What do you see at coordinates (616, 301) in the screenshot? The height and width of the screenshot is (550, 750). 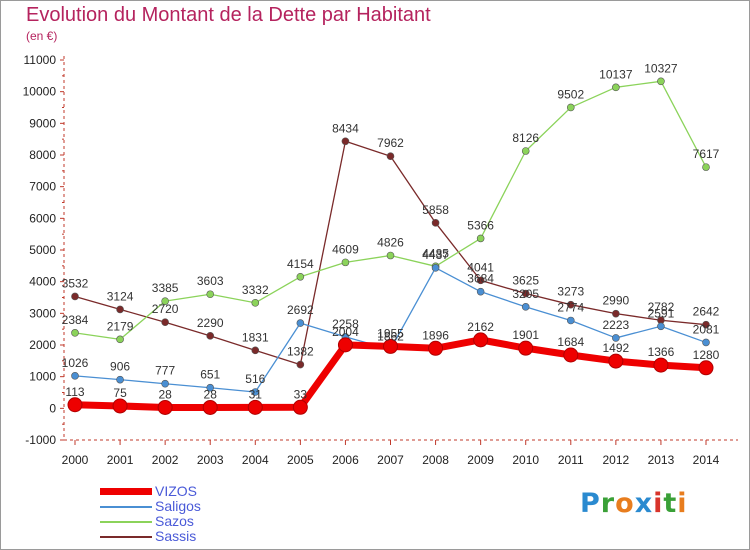 I see `data-label-sassis: 2990` at bounding box center [616, 301].